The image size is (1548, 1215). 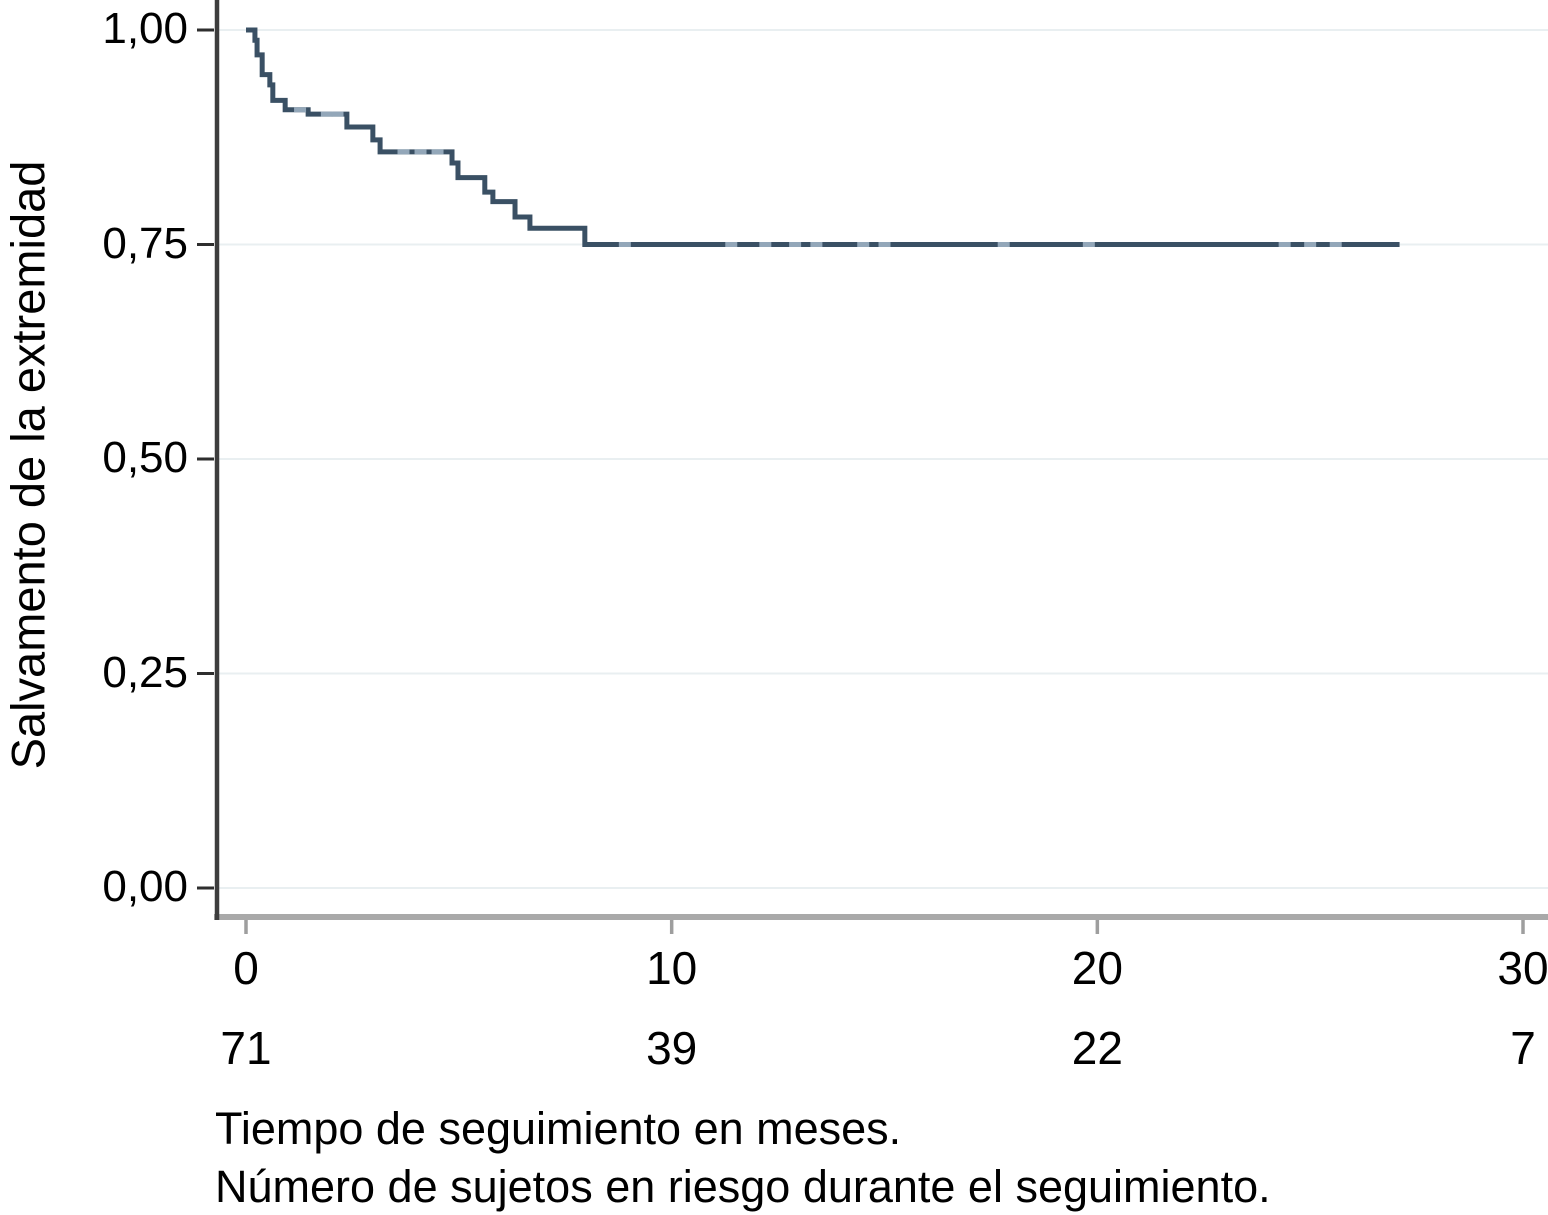 I want to click on x-tick-label: 0, so click(x=246, y=968).